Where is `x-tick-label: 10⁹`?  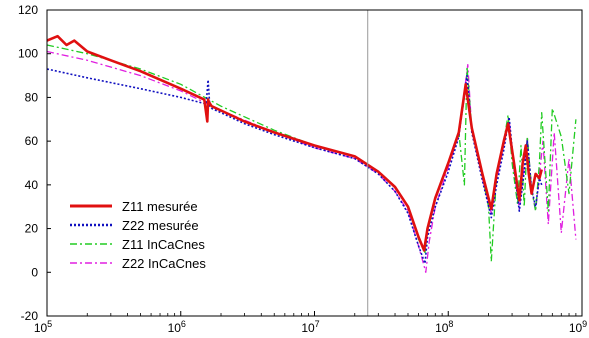
x-tick-label: 10⁹ is located at coordinates (578, 327).